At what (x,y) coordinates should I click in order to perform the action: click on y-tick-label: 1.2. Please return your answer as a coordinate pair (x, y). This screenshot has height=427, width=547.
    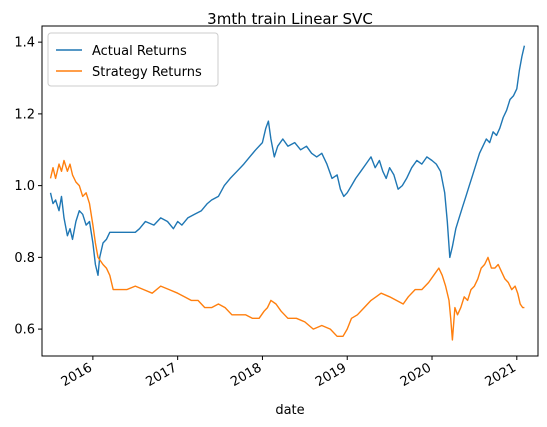
    Looking at the image, I should click on (24, 114).